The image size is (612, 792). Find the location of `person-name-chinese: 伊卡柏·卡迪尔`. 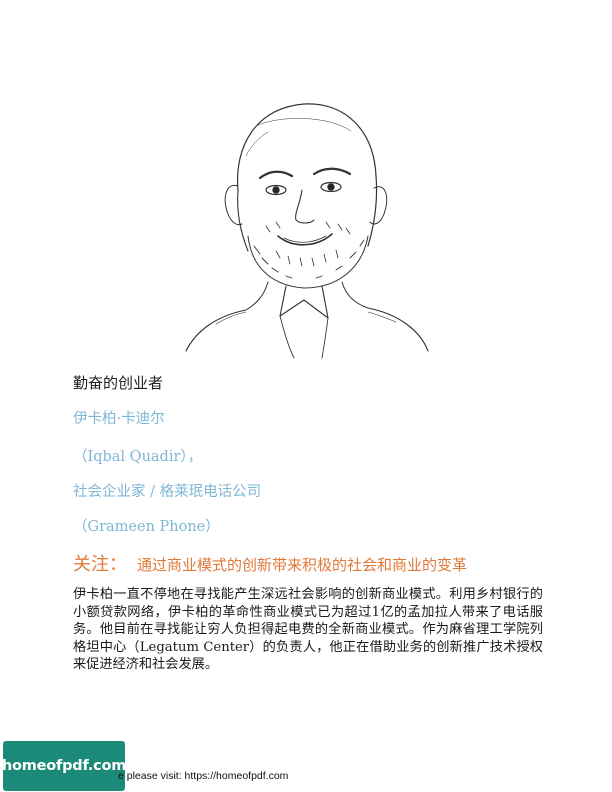

person-name-chinese: 伊卡柏·卡迪尔 is located at coordinates (119, 419).